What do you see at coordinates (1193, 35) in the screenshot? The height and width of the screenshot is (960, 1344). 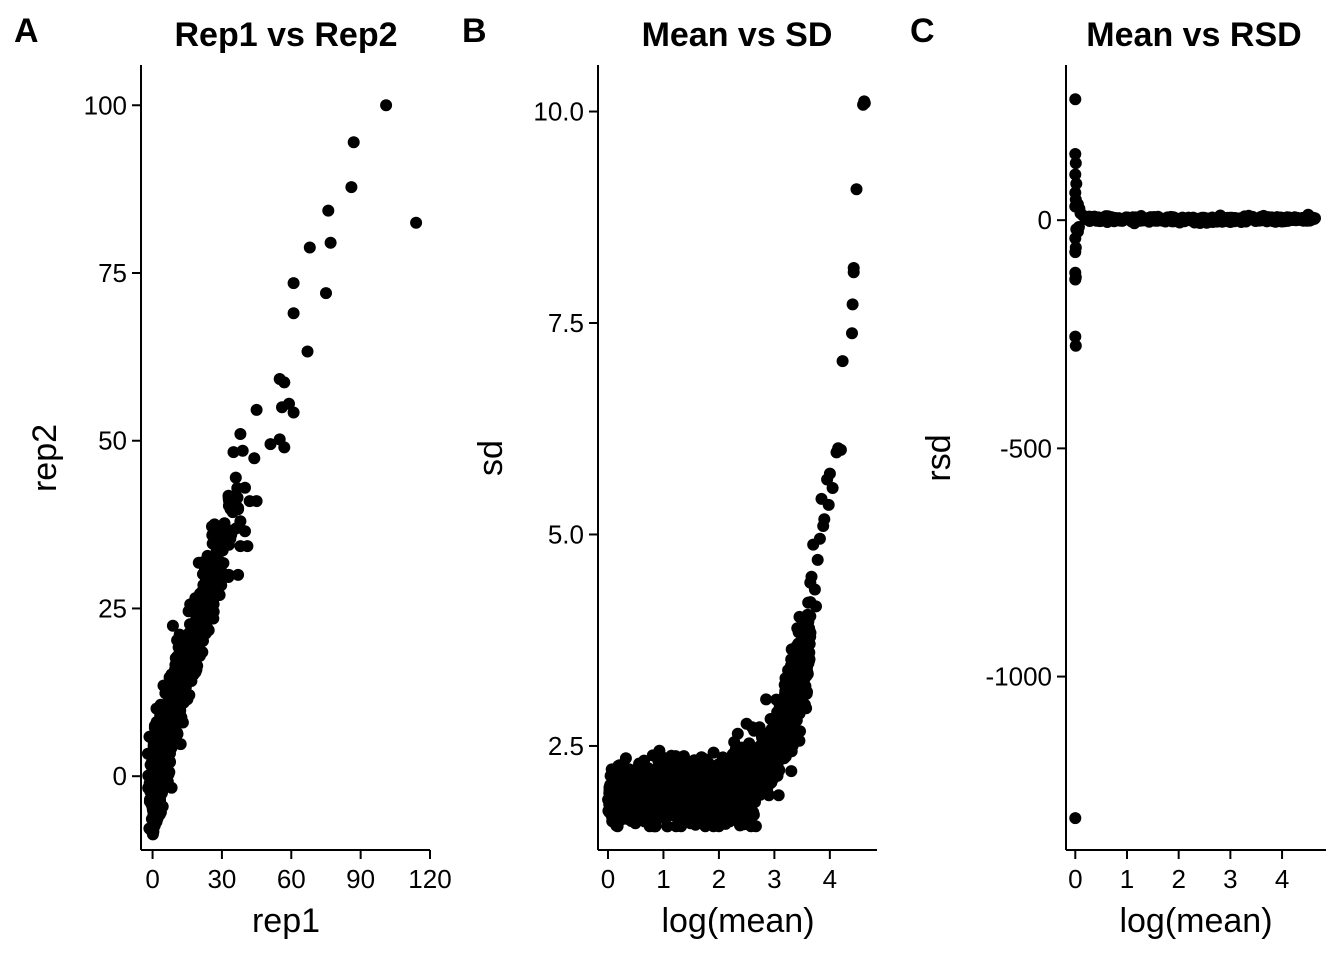 I see `chart-title: Mean vs RSD` at bounding box center [1193, 35].